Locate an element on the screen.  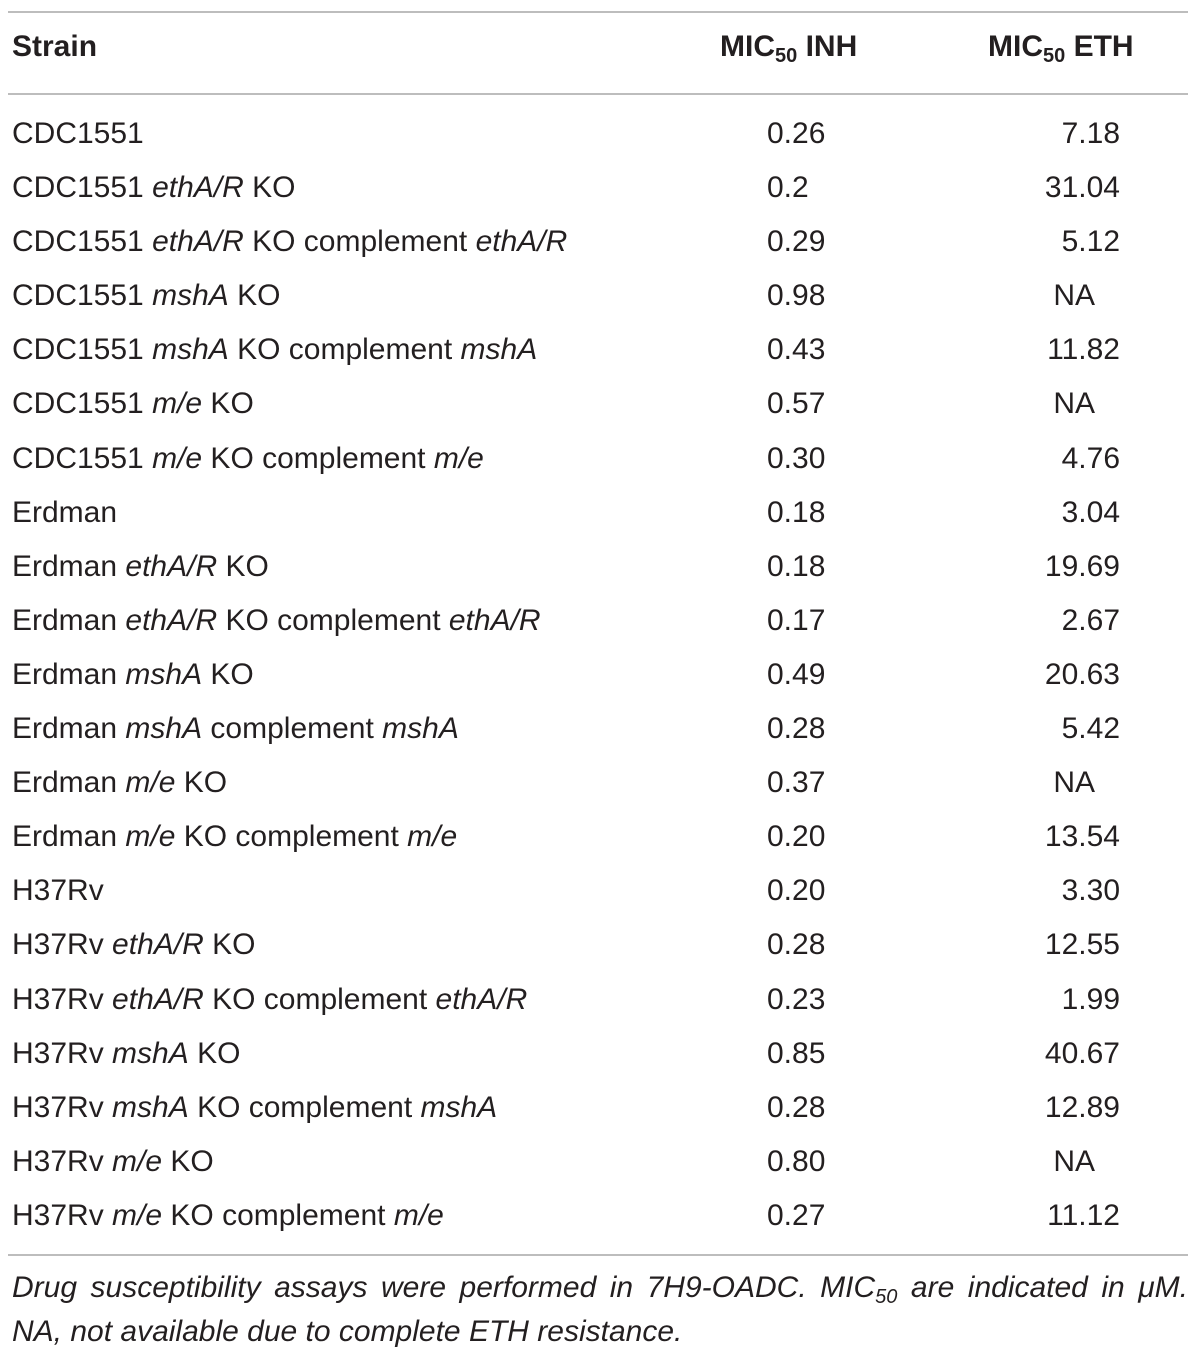
table-row: Erdman mshA KO 0.49 20.63 is located at coordinates (600, 675).